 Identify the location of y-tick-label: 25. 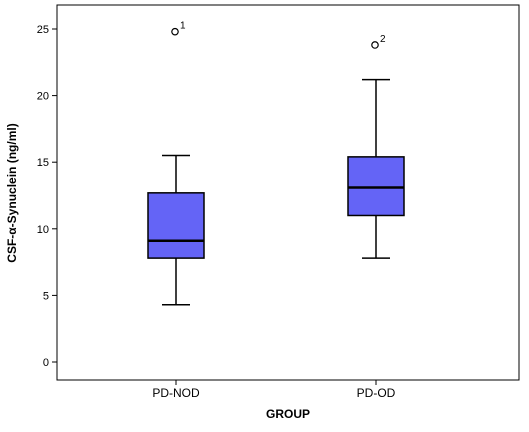
(43, 30).